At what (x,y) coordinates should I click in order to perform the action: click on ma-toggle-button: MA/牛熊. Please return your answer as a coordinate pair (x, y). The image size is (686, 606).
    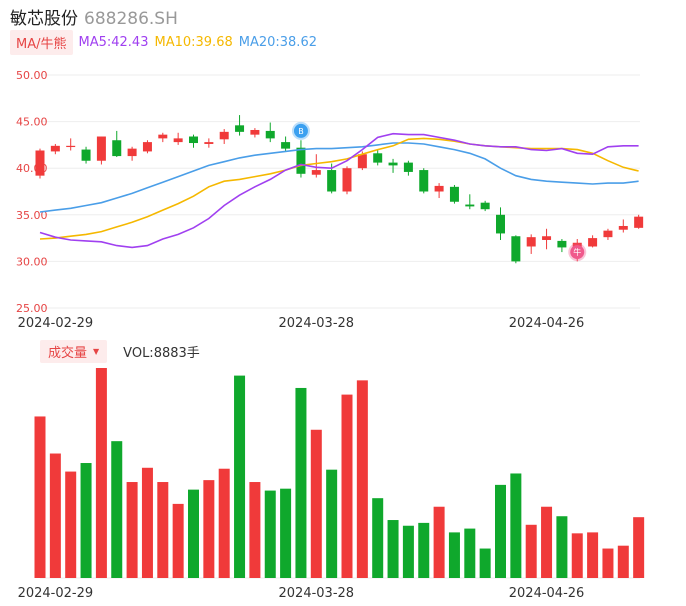
    Looking at the image, I should click on (41, 42).